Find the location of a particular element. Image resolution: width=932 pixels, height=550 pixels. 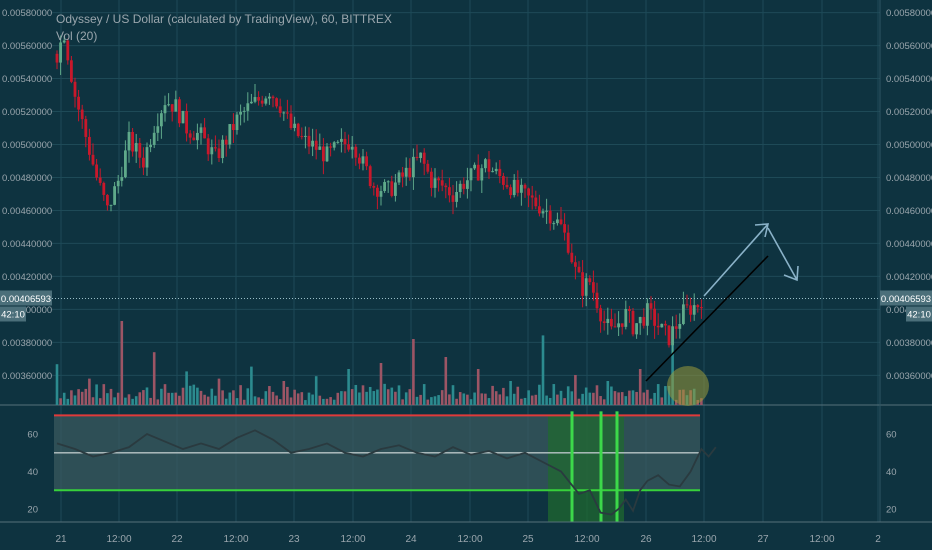

projection-arrow-down is located at coordinates (782, 254).